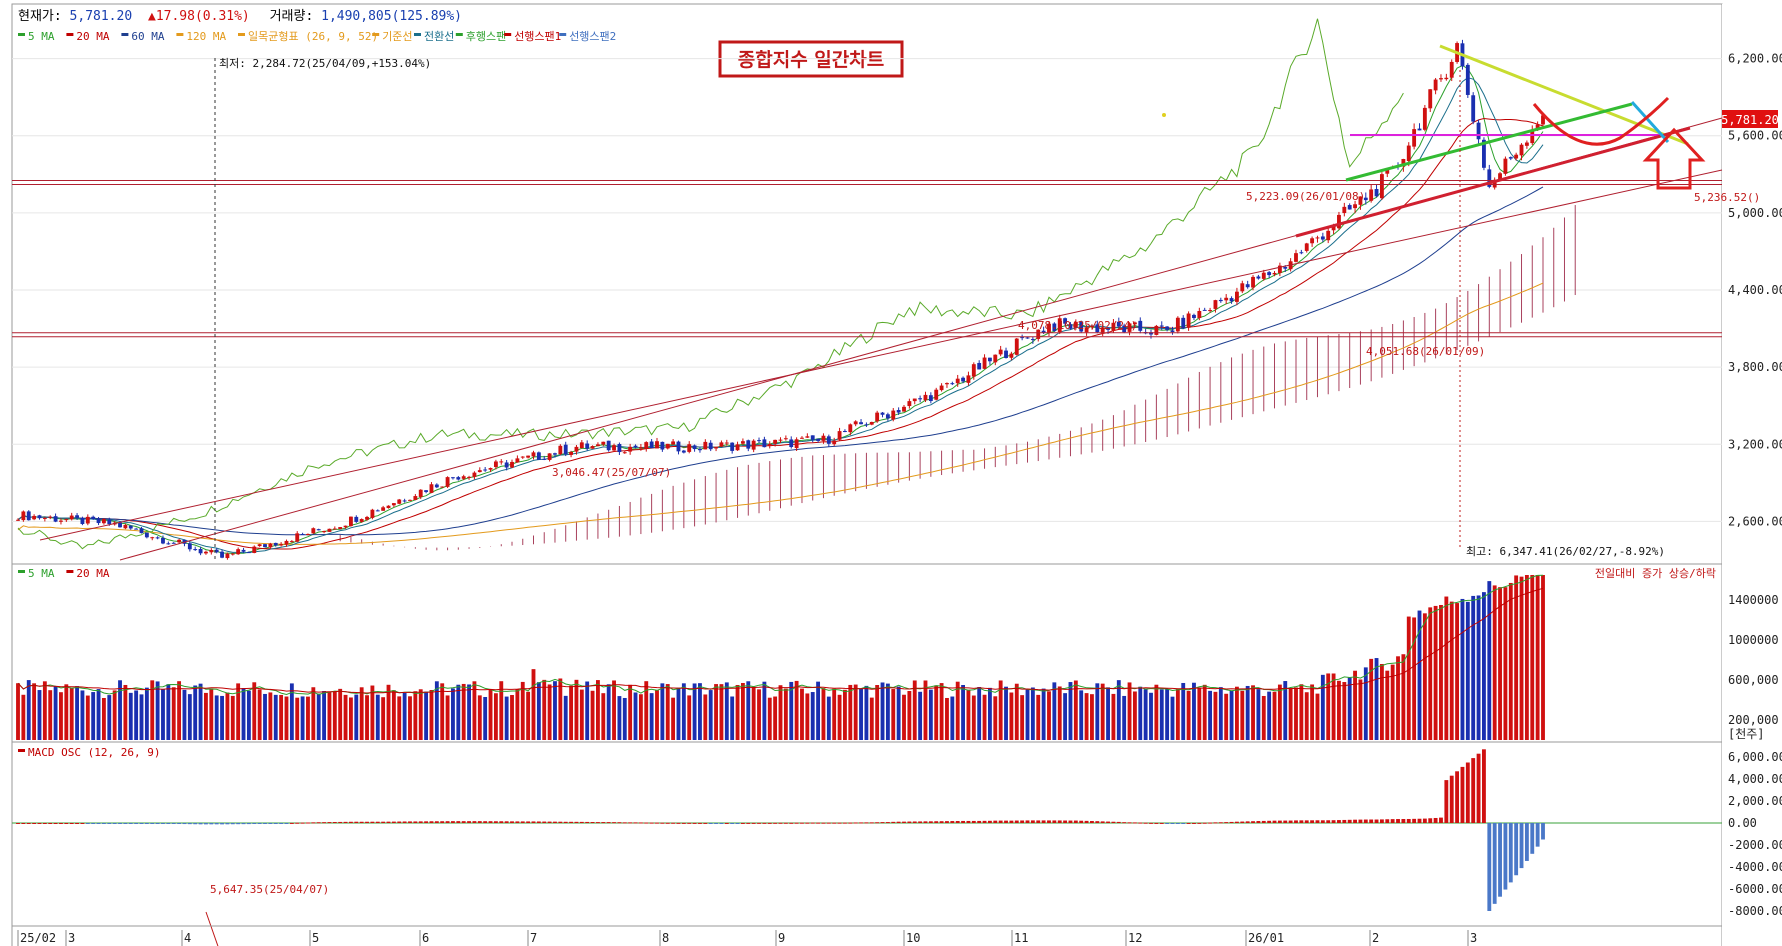 The height and width of the screenshot is (946, 1782). Describe the element at coordinates (425, 938) in the screenshot. I see `x-tick-label: 6` at that location.